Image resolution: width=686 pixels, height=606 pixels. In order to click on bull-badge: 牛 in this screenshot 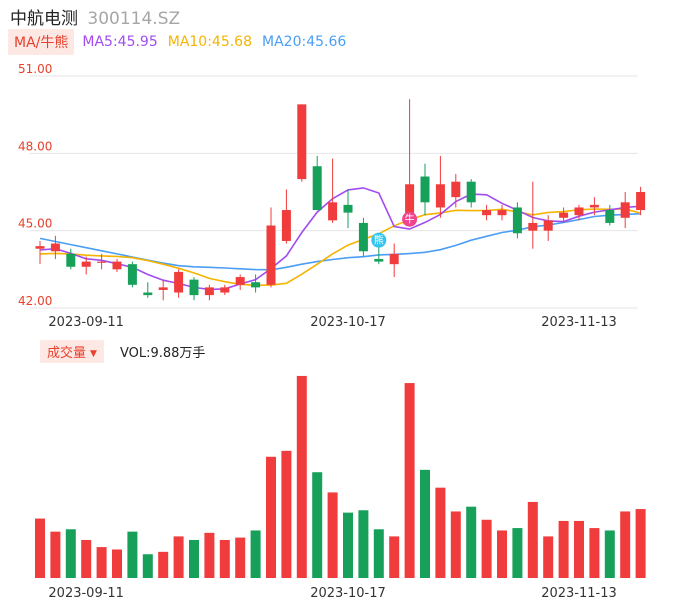, I will do `click(410, 219)`.